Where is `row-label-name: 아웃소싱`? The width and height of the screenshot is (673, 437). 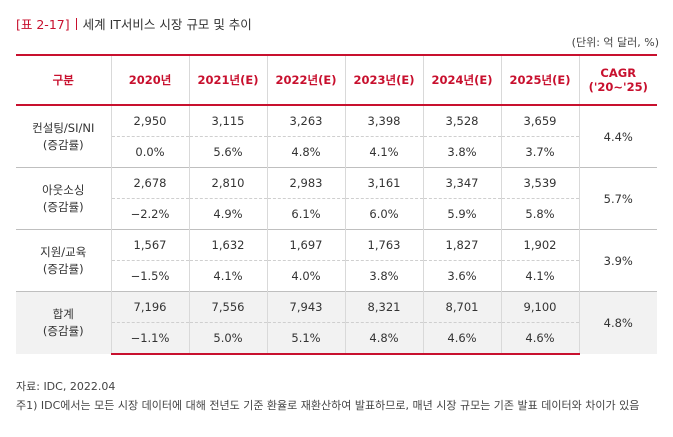 row-label-name: 아웃소싱 is located at coordinates (63, 189).